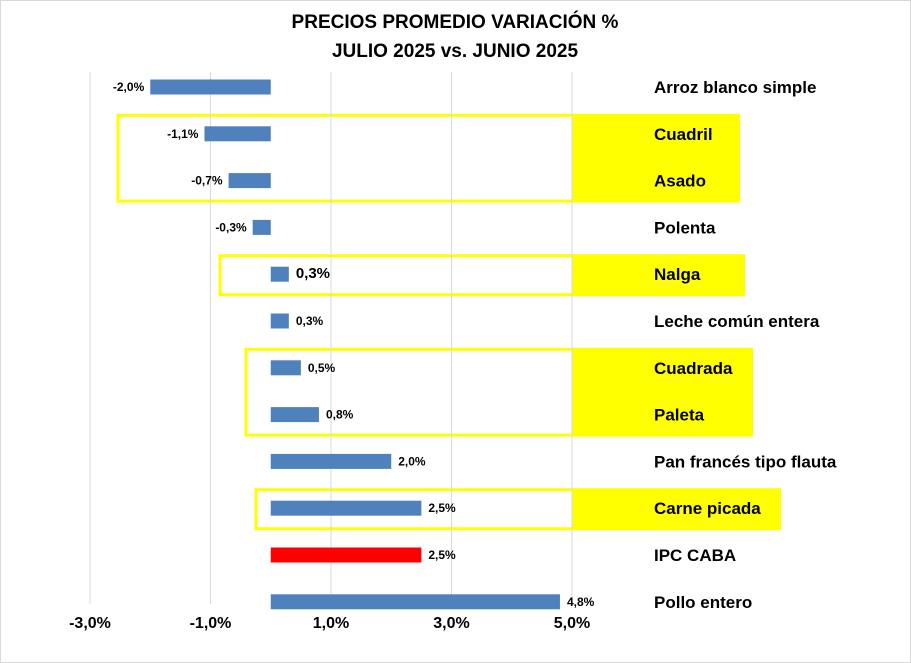 The image size is (911, 663). I want to click on data-label: 0,5%, so click(322, 368).